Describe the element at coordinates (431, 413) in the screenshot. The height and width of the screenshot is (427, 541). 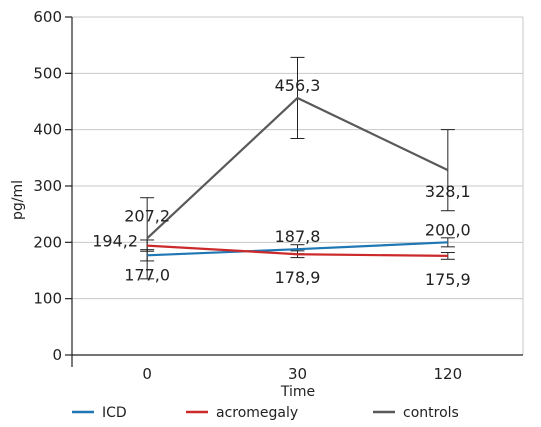
I see `legend-label: controls` at that location.